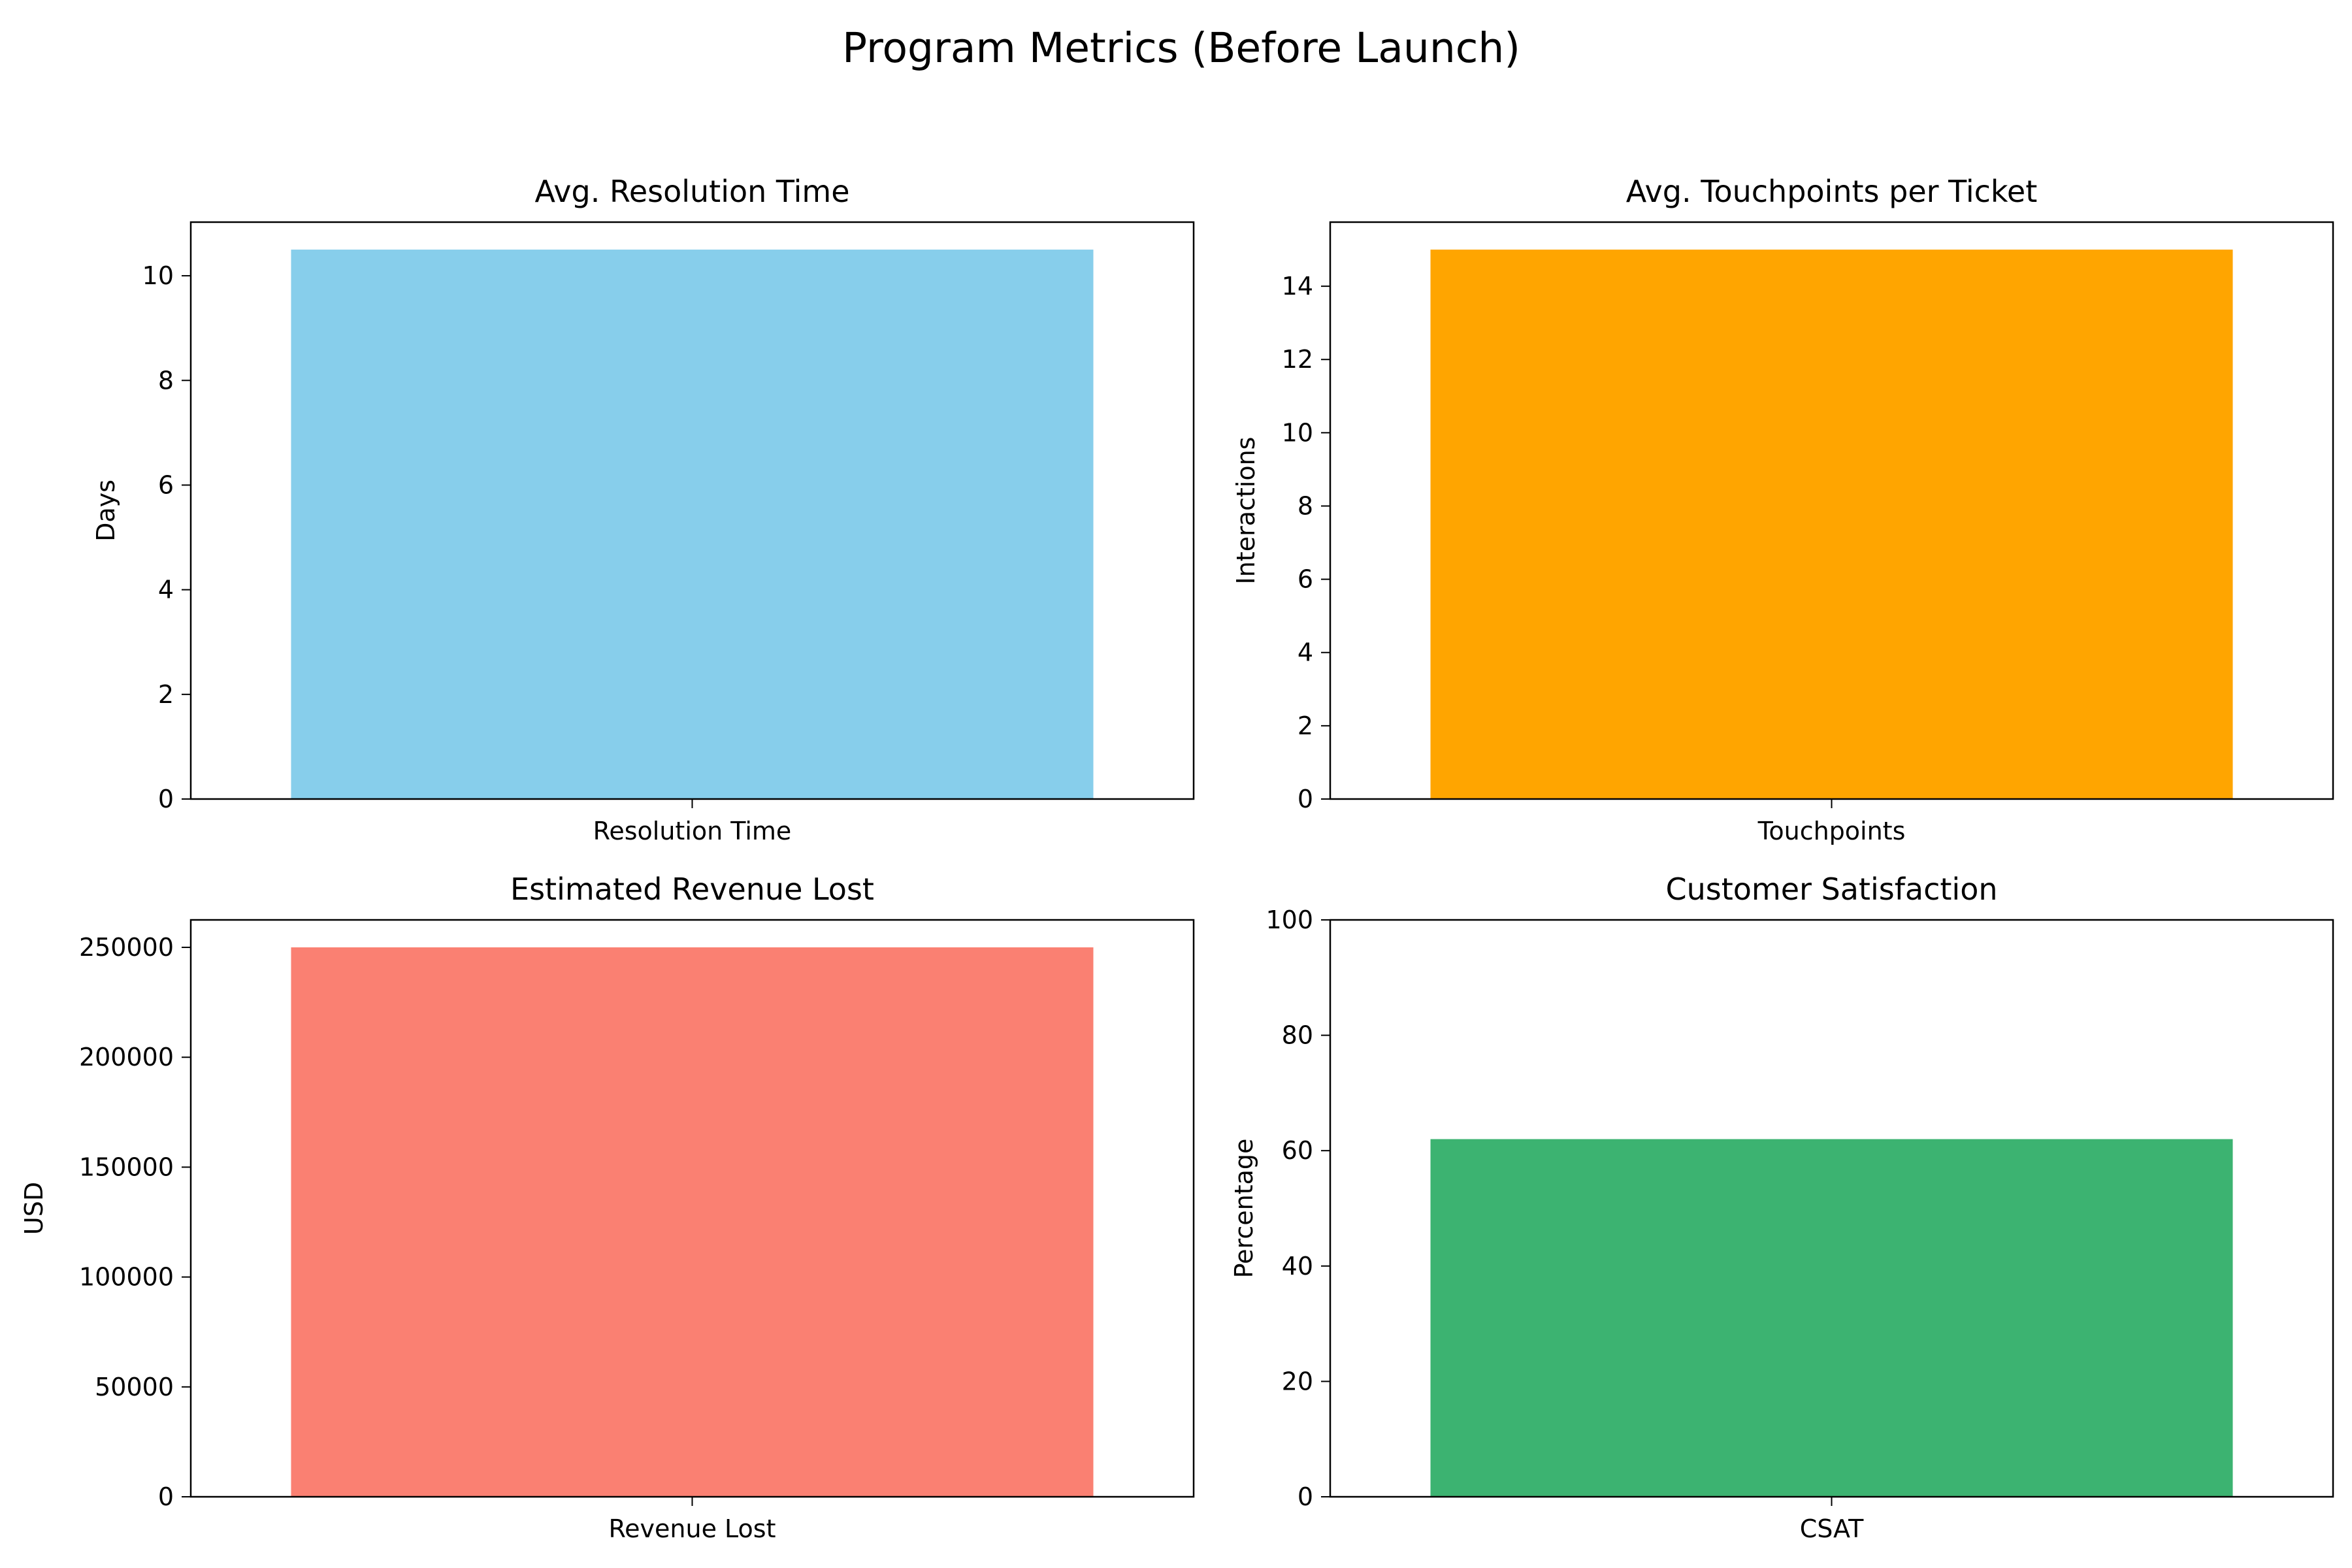 The height and width of the screenshot is (1568, 2352). What do you see at coordinates (126, 1277) in the screenshot?
I see `y-tick-label: 100000` at bounding box center [126, 1277].